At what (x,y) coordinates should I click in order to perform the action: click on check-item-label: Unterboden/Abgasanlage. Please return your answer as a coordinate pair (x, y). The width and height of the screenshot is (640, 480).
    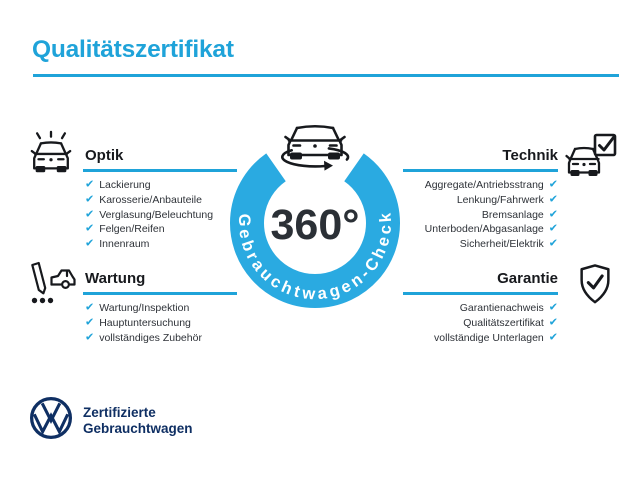
    Looking at the image, I should click on (484, 229).